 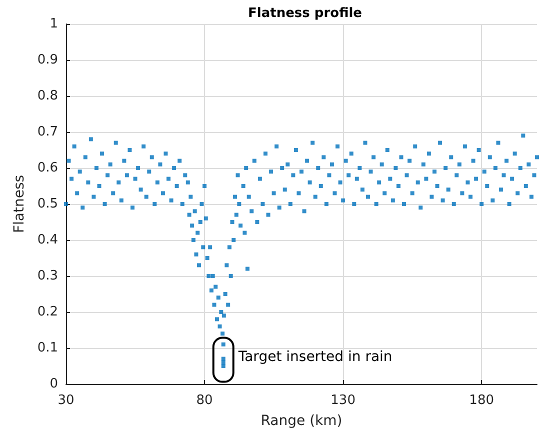 What do you see at coordinates (204, 400) in the screenshot?
I see `x-tick-label: 80` at bounding box center [204, 400].